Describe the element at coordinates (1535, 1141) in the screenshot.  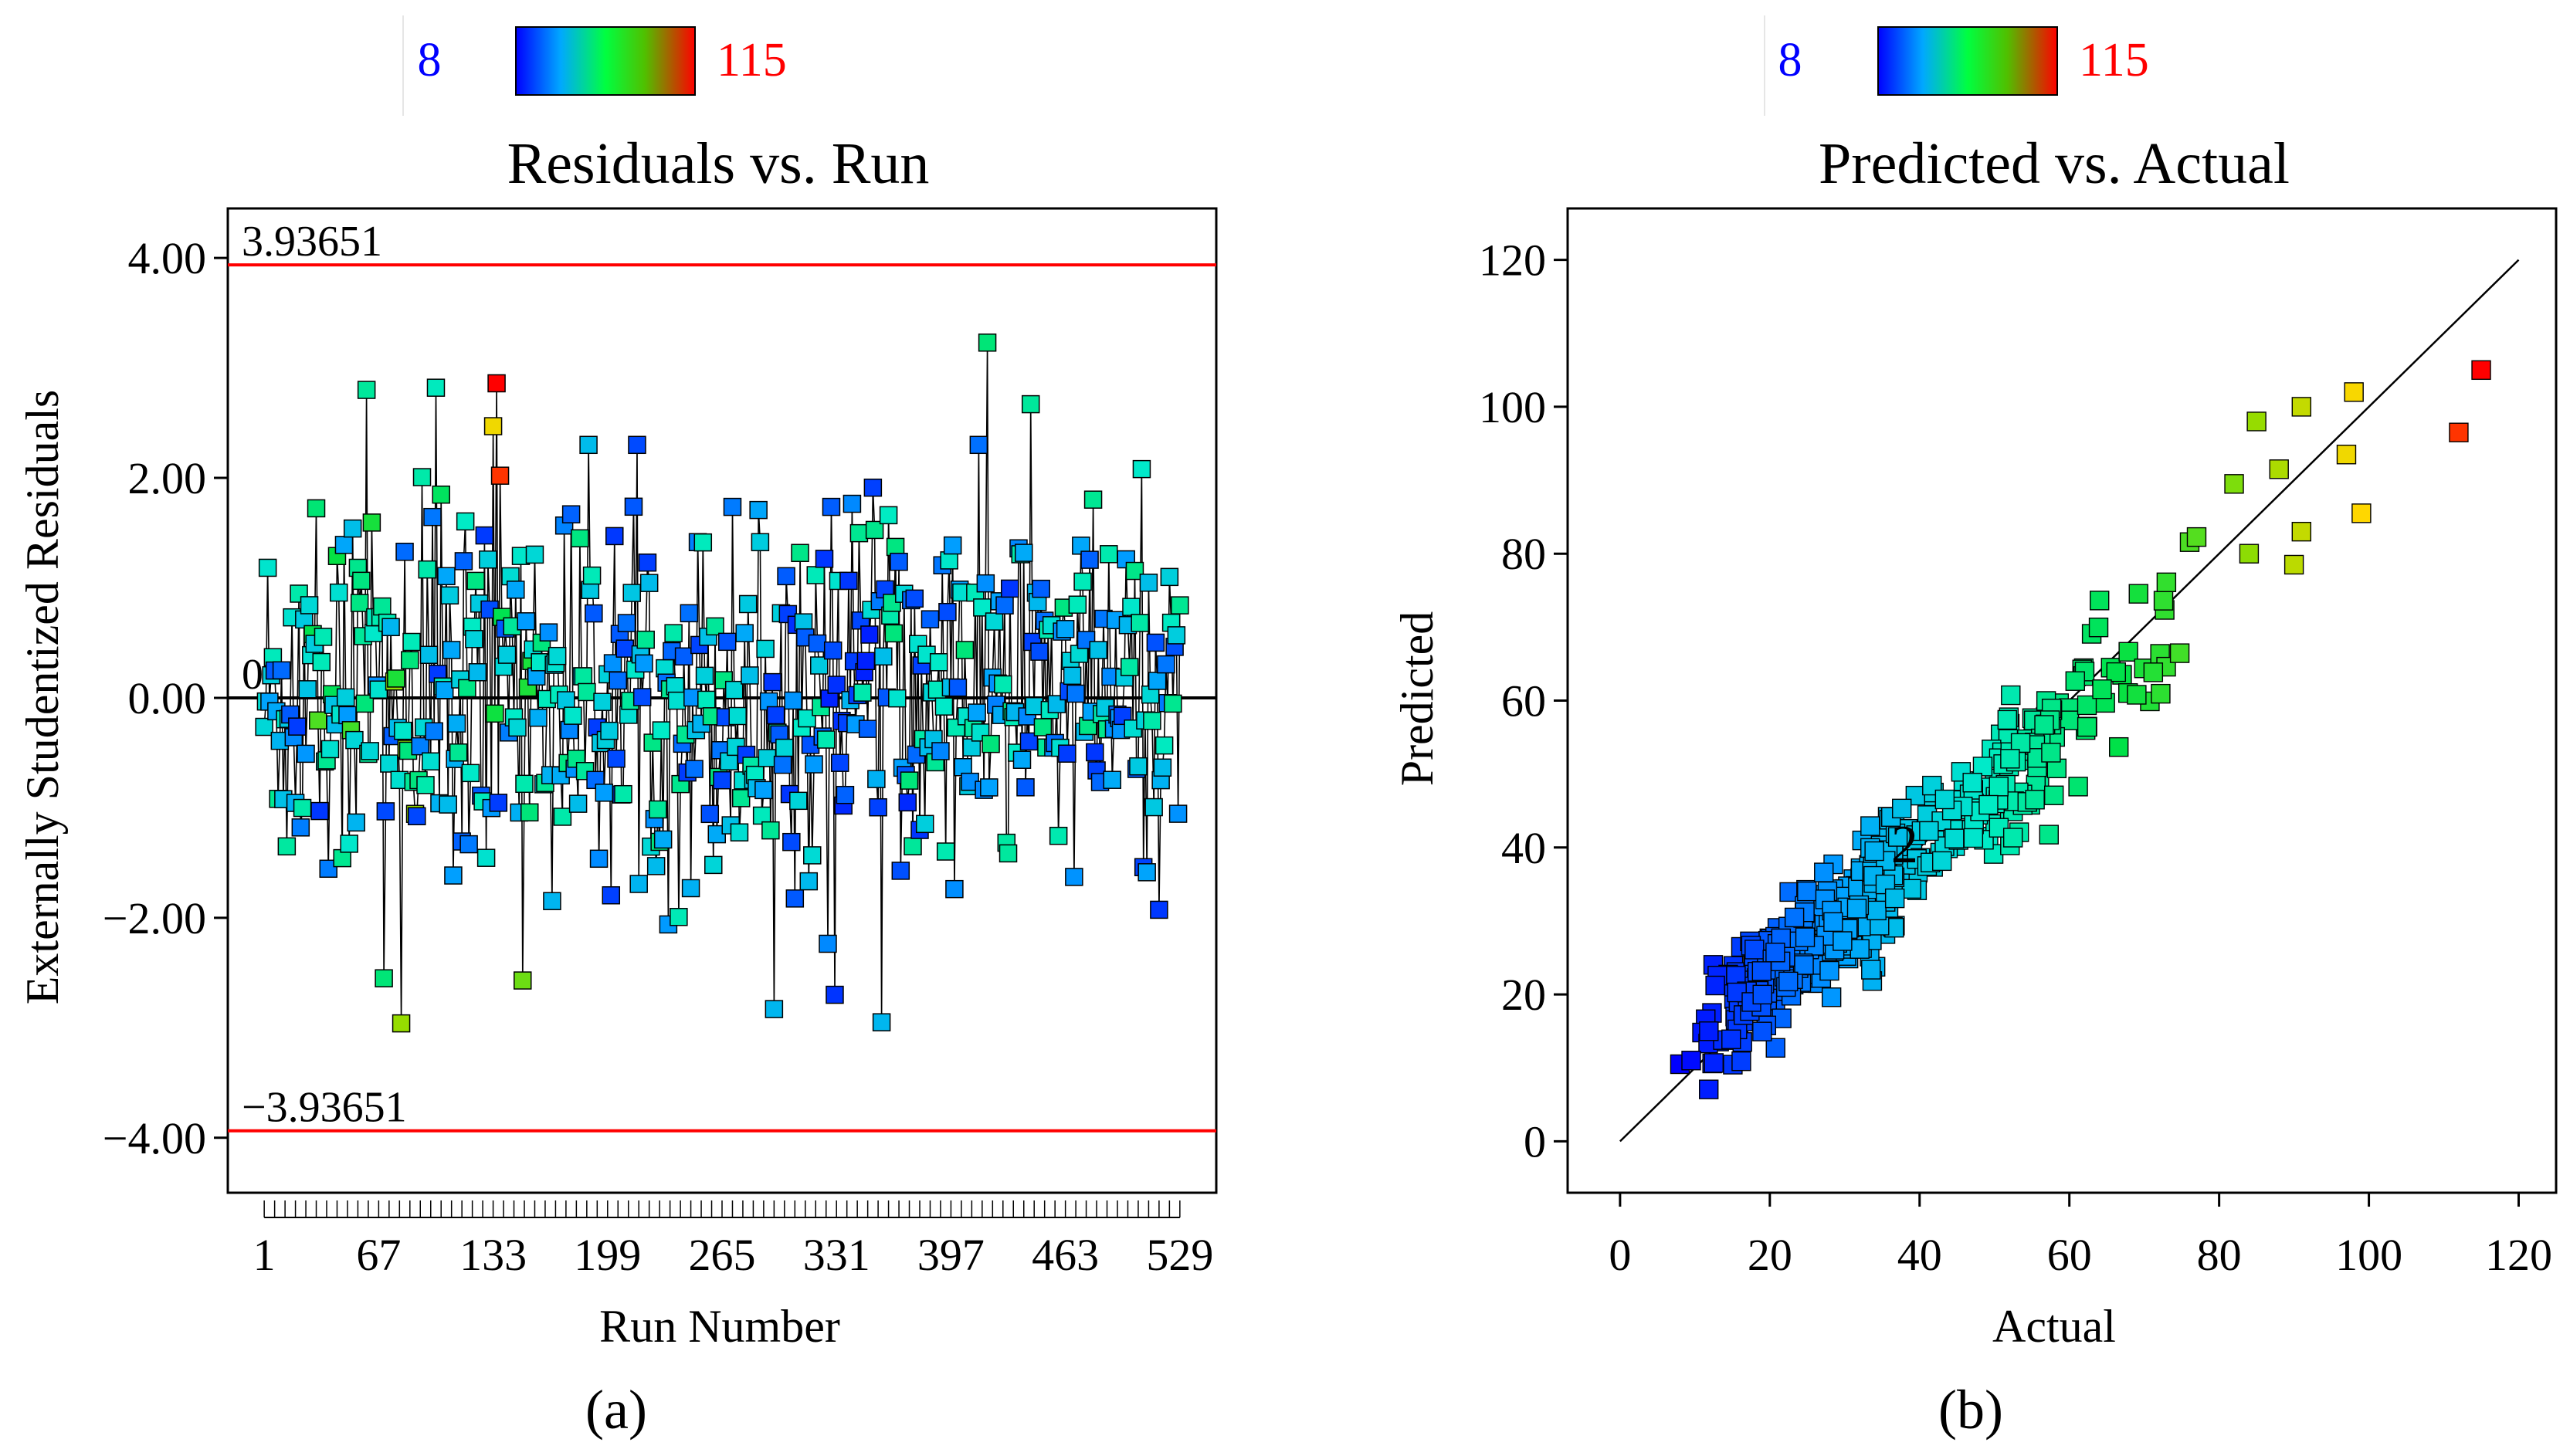
I see `y-tick-label: 0` at that location.